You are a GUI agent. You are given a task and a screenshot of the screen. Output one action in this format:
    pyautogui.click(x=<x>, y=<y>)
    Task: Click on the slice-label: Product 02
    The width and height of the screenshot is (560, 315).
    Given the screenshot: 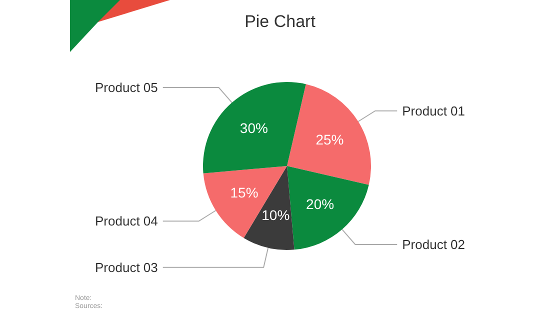 What is the action you would take?
    pyautogui.click(x=433, y=244)
    